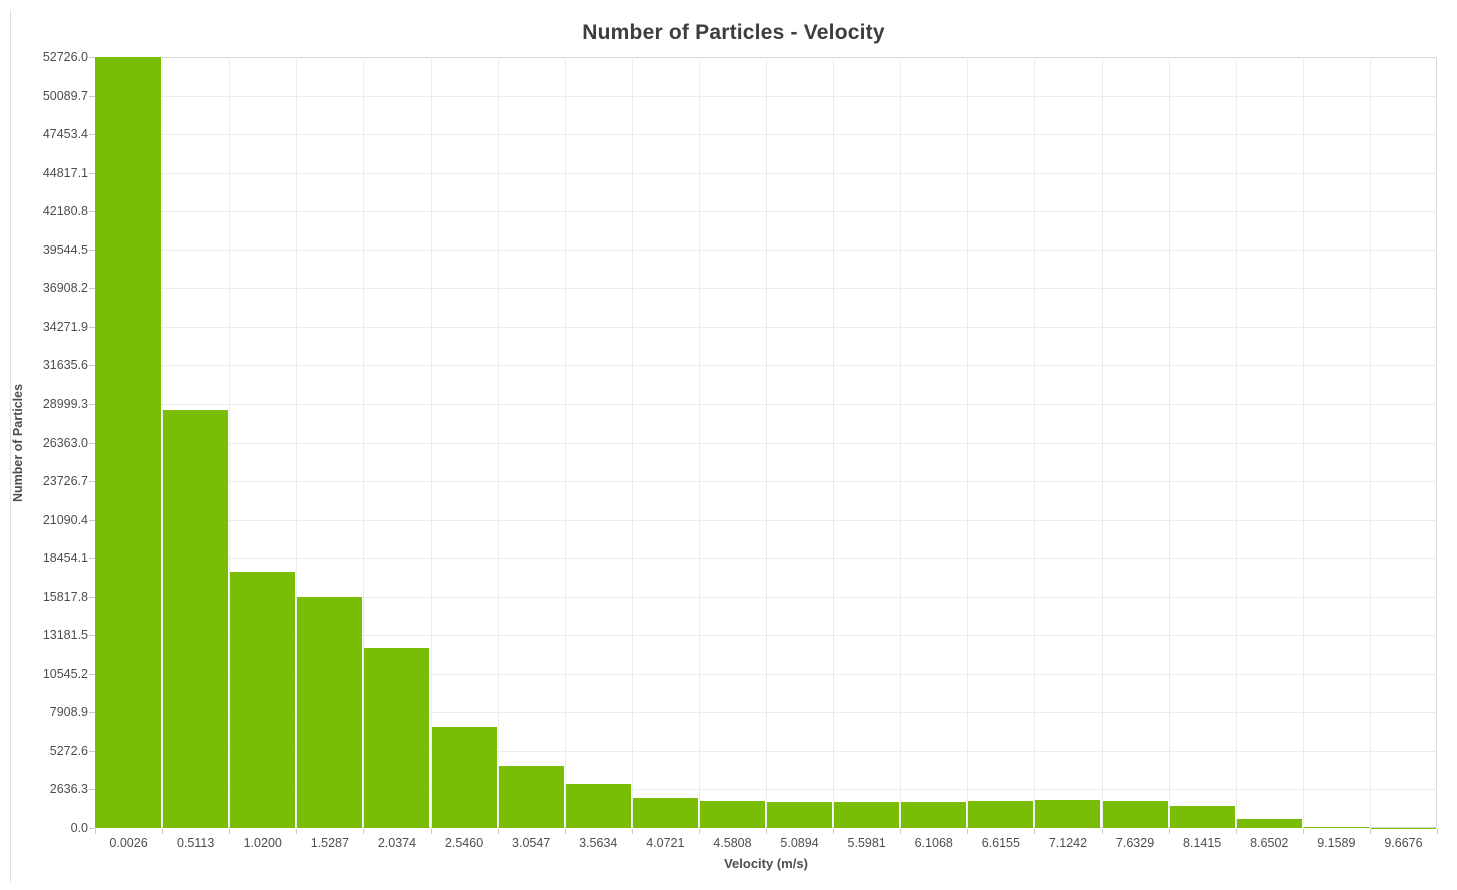 The image size is (1457, 890). What do you see at coordinates (766, 863) in the screenshot?
I see `x-axis-title: Velocity (m/s)` at bounding box center [766, 863].